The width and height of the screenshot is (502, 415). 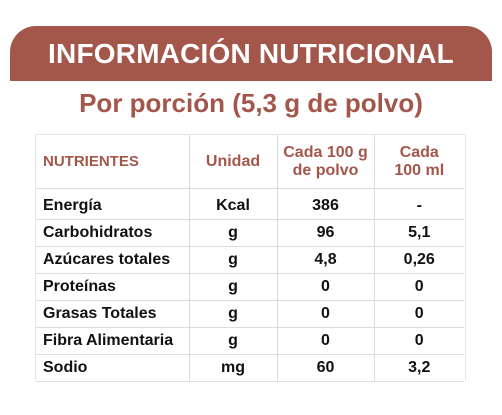 What do you see at coordinates (233, 368) in the screenshot?
I see `nutrient-unit: mg` at bounding box center [233, 368].